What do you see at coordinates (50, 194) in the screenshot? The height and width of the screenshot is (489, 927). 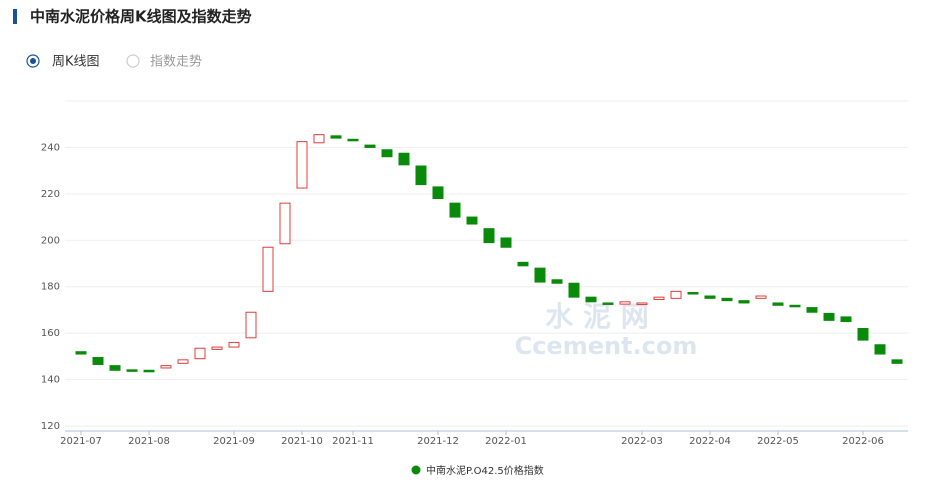 I see `y-tick-label: 220` at bounding box center [50, 194].